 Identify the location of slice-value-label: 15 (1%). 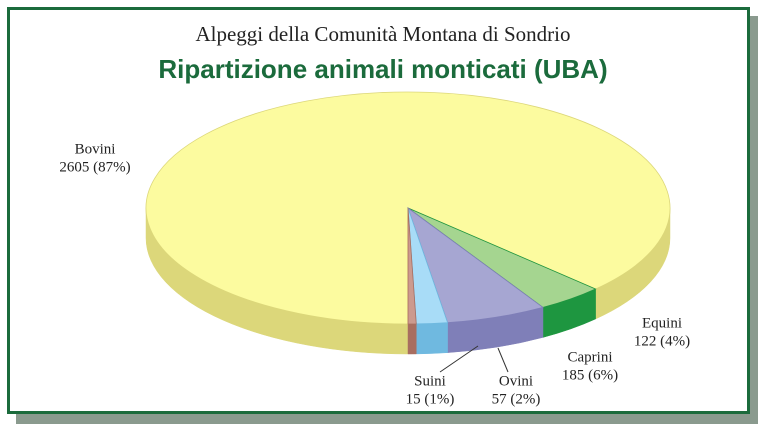
(430, 399).